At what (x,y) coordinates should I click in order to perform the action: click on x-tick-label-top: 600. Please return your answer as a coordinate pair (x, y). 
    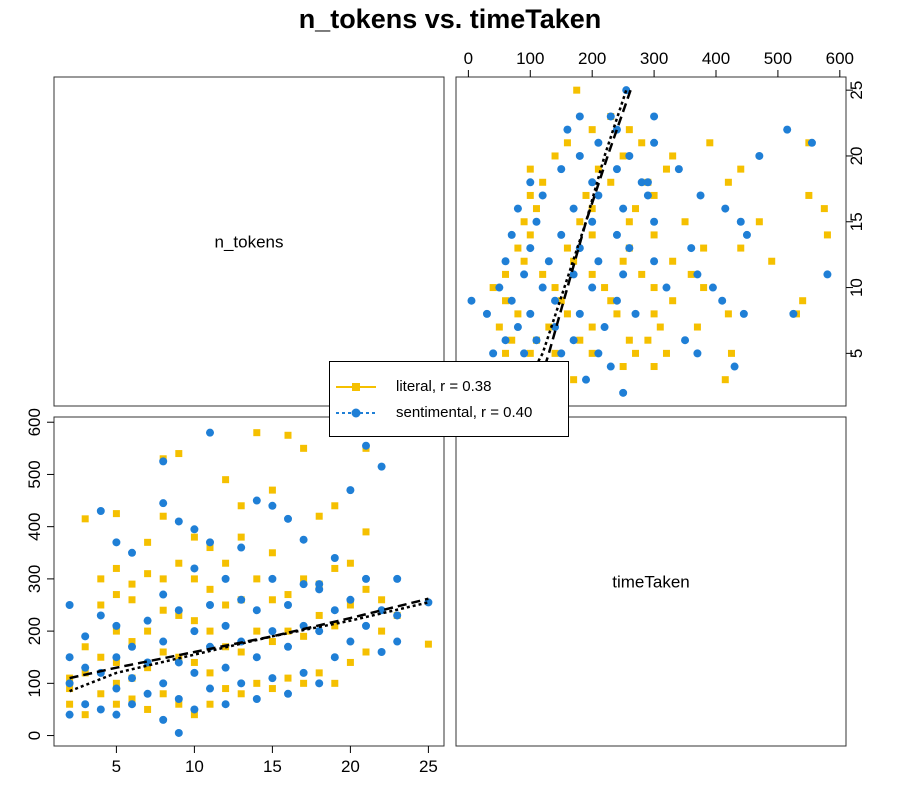
    Looking at the image, I should click on (840, 58).